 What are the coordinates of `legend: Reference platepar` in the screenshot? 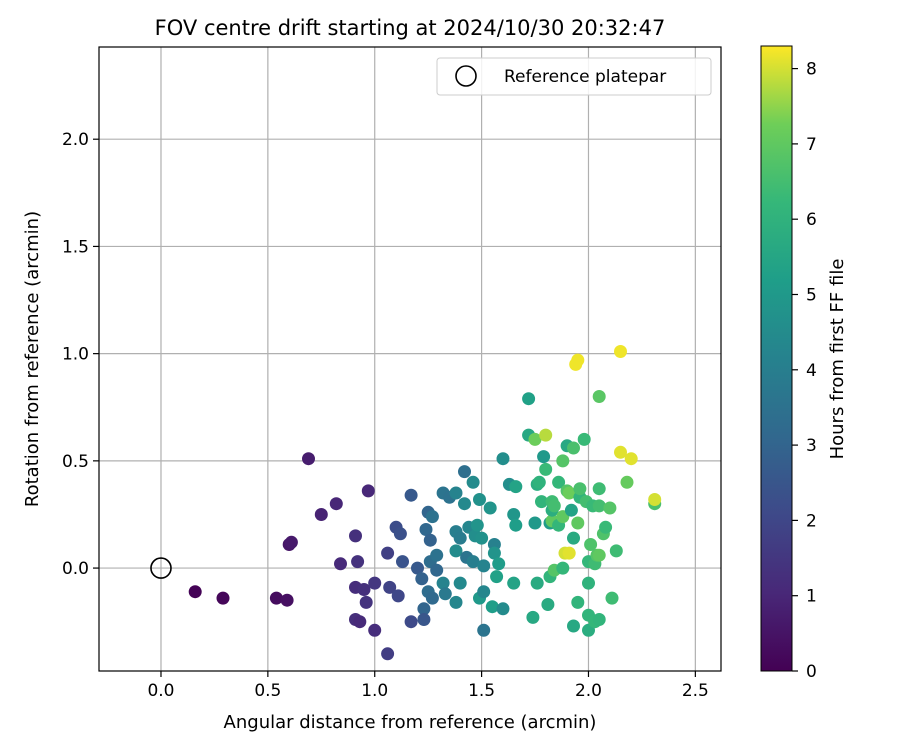 It's located at (574, 76).